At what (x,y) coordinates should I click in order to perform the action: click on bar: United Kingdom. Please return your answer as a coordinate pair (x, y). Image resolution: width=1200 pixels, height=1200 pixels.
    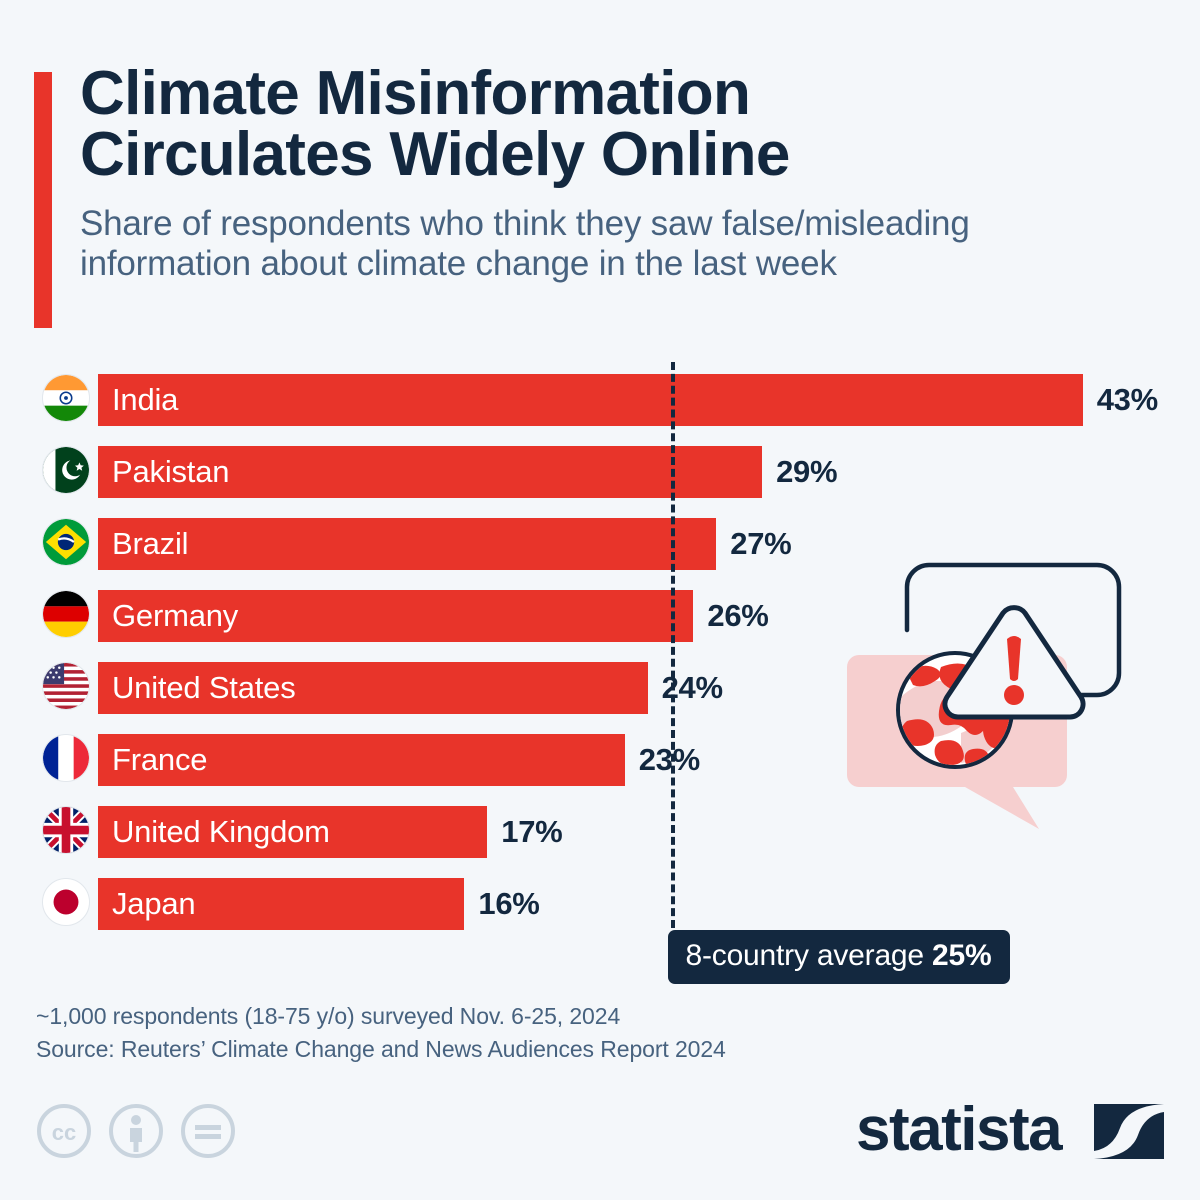
    Looking at the image, I should click on (293, 832).